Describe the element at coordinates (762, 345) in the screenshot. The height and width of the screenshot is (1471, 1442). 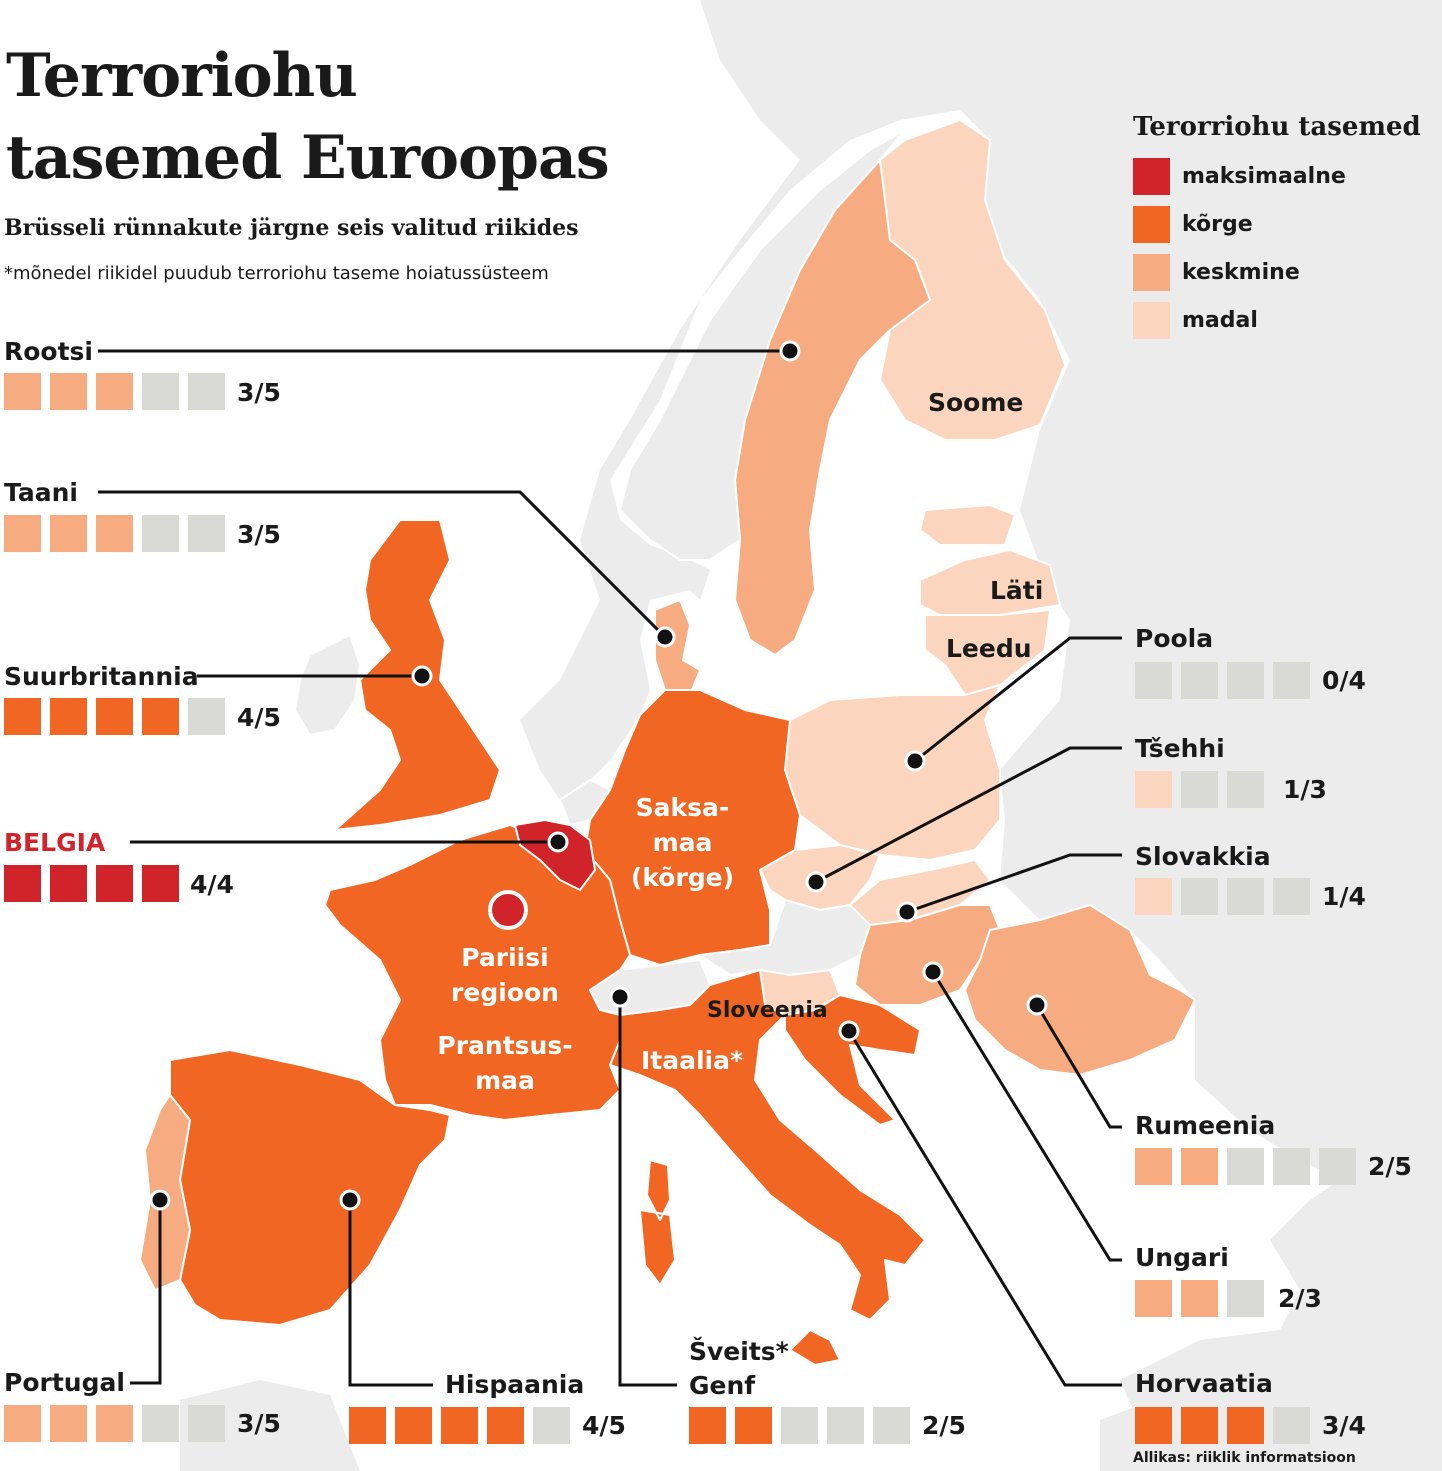
I see `map-norway` at that location.